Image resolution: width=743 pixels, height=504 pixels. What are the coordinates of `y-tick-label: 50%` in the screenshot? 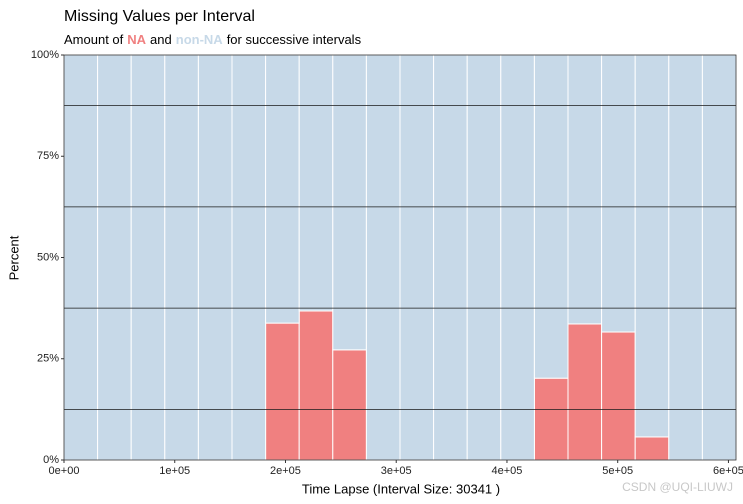 It's located at (48, 257).